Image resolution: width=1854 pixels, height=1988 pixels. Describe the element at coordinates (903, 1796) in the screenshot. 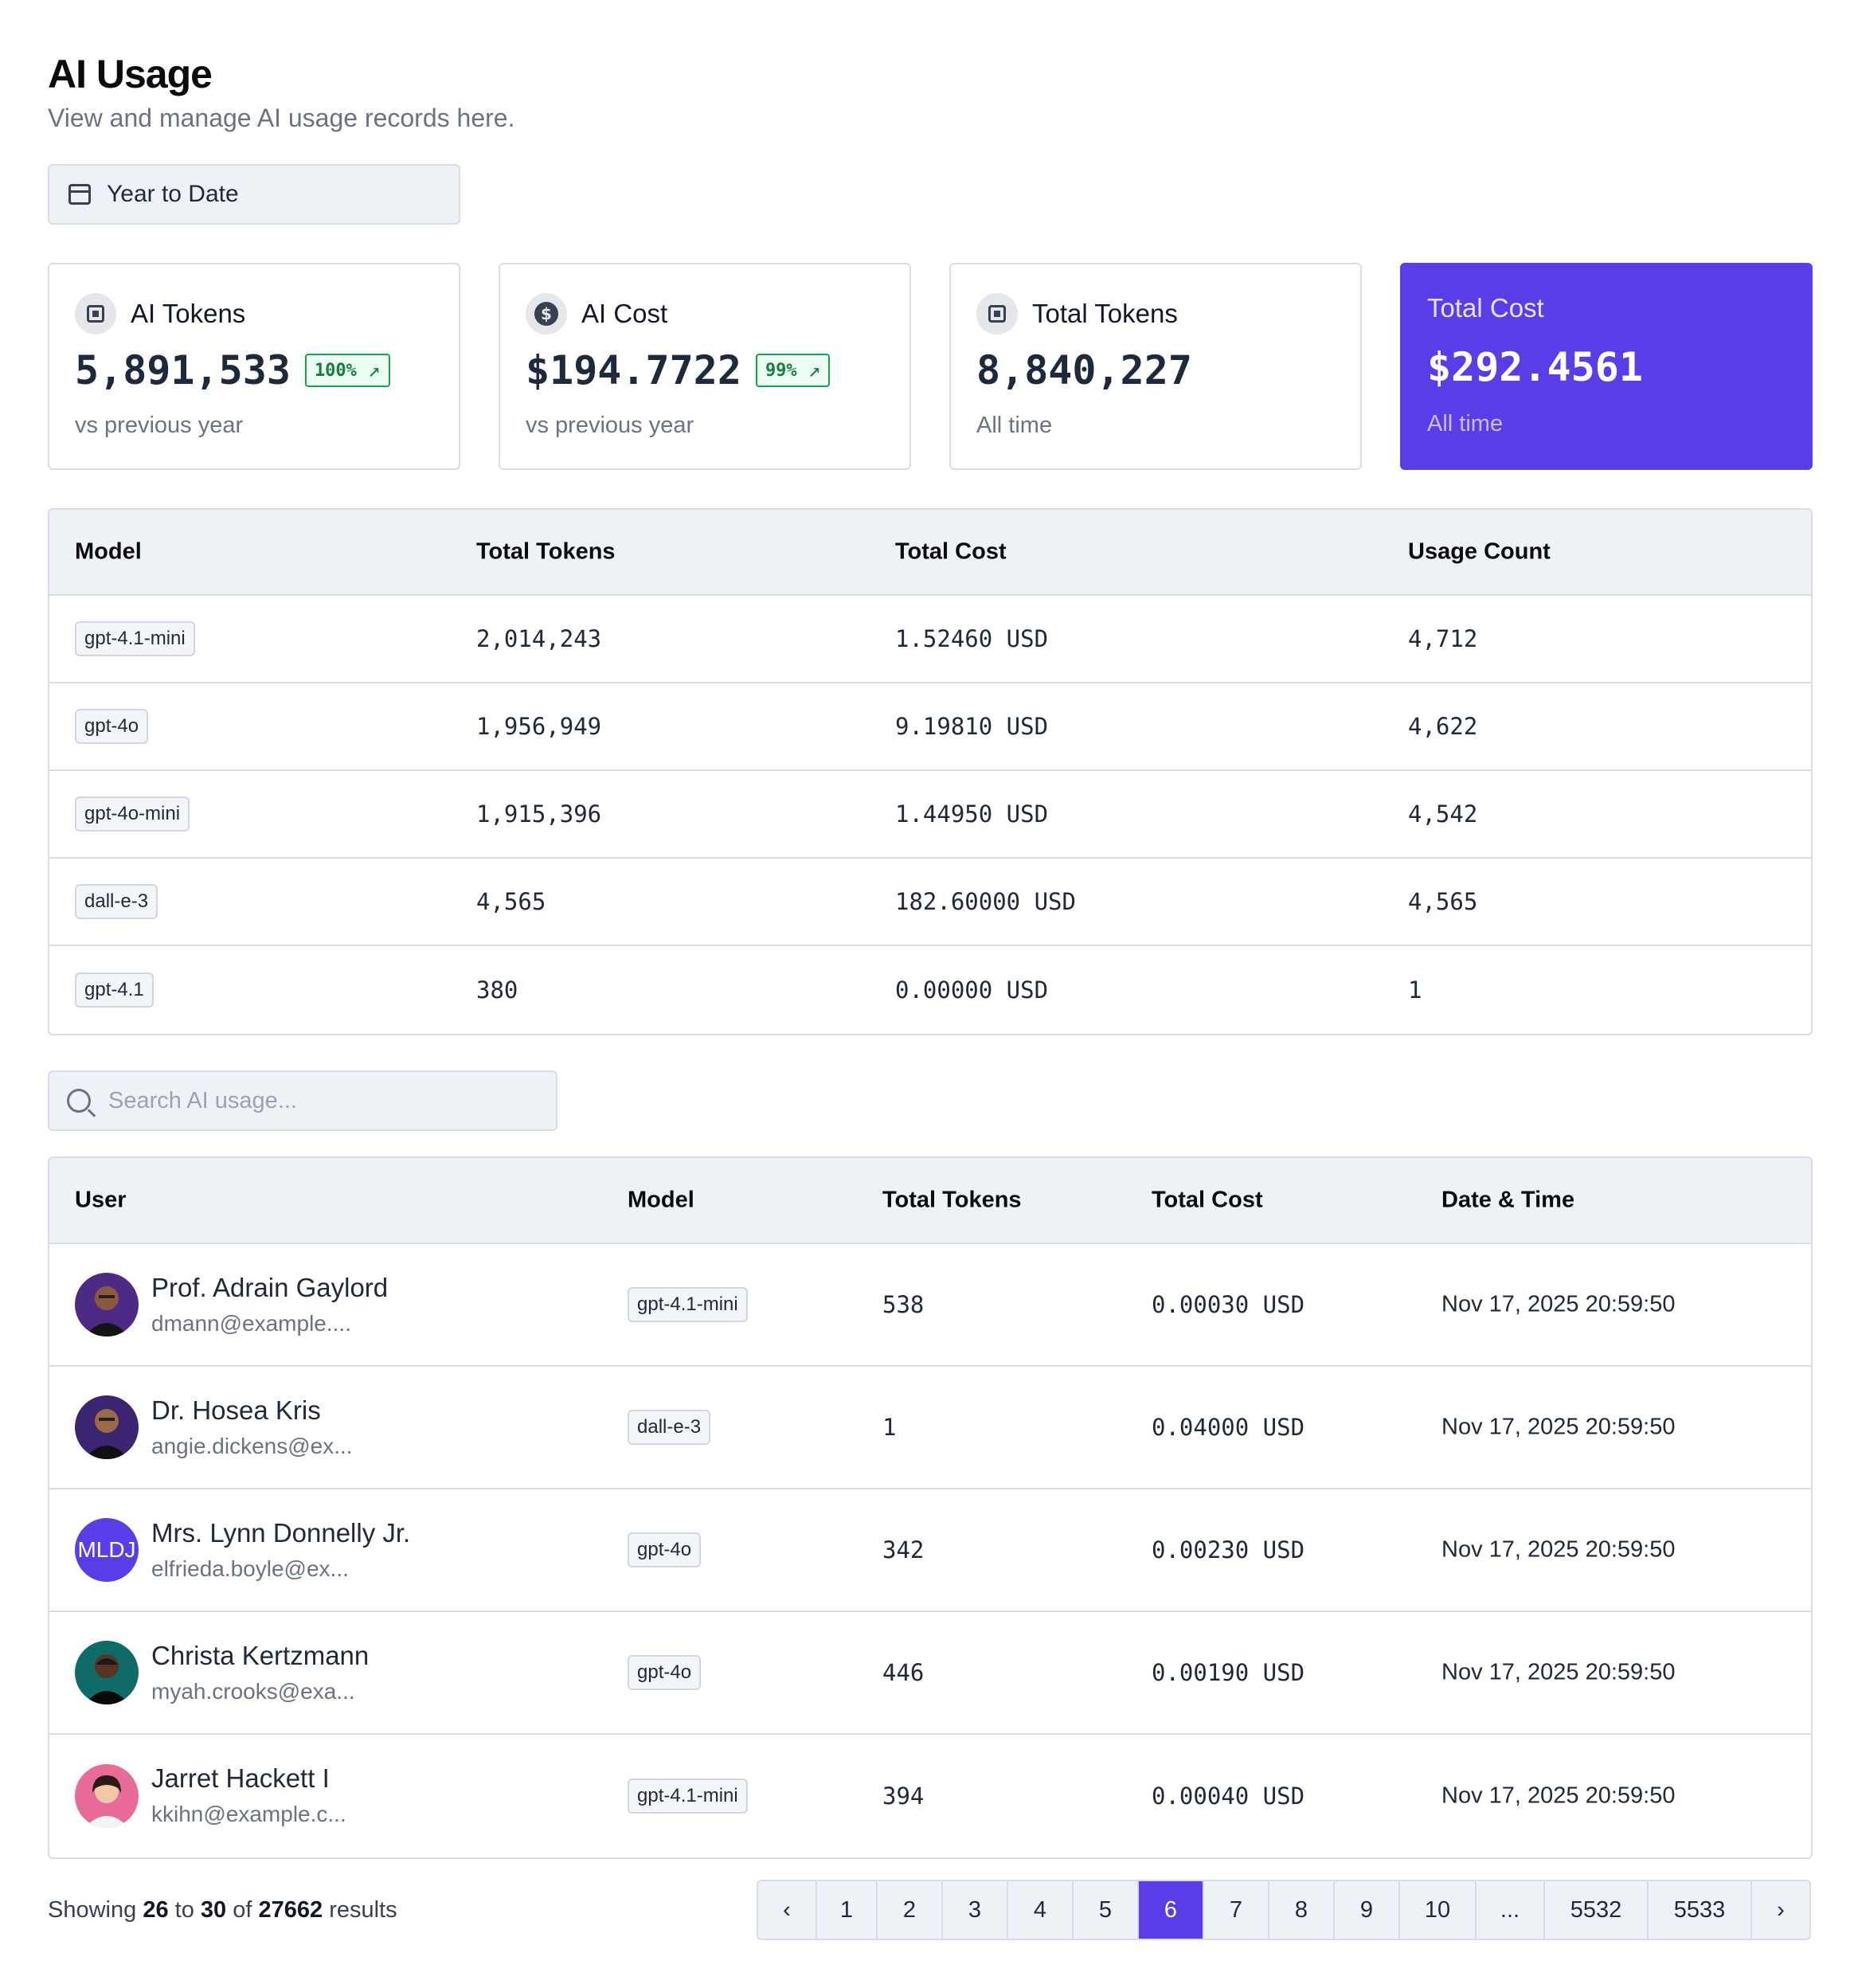

I see `tokens-cell: 394` at that location.